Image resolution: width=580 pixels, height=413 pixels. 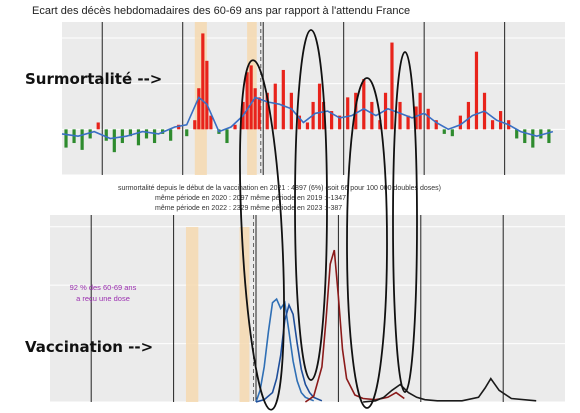 I want to click on surmortalite-label: Surmortalité -->, so click(x=94, y=79).